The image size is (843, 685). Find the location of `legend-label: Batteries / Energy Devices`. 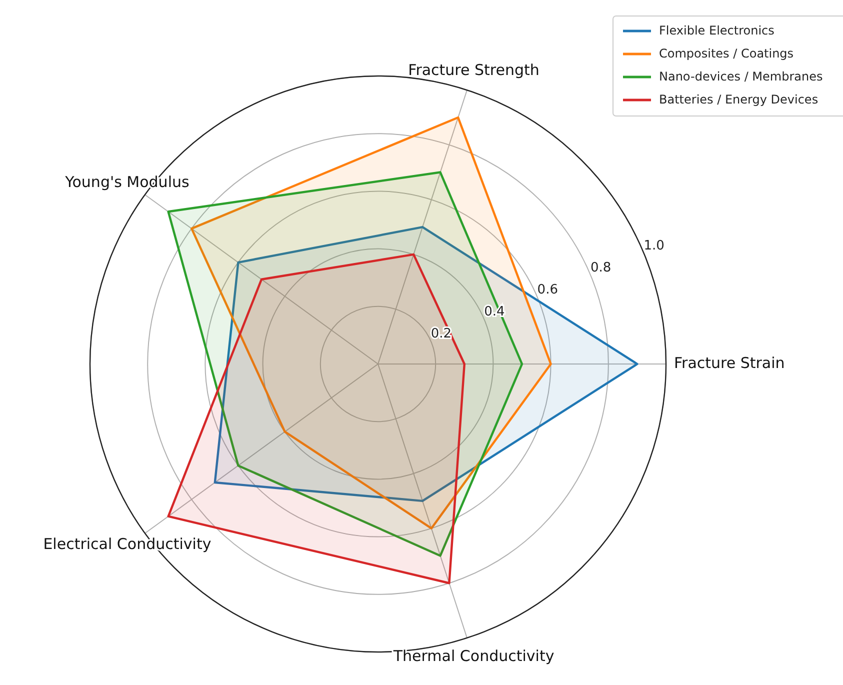

legend-label: Batteries / Energy Devices is located at coordinates (738, 99).